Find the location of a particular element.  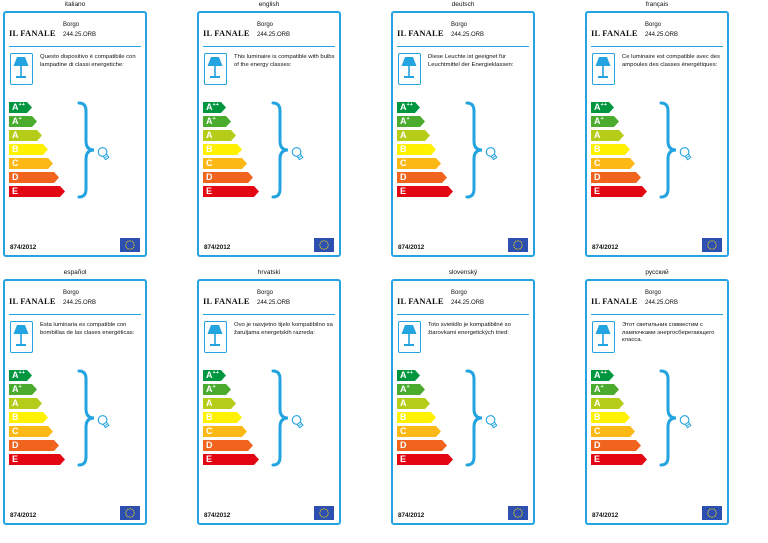

language-title: deutsch is located at coordinates (463, 4).